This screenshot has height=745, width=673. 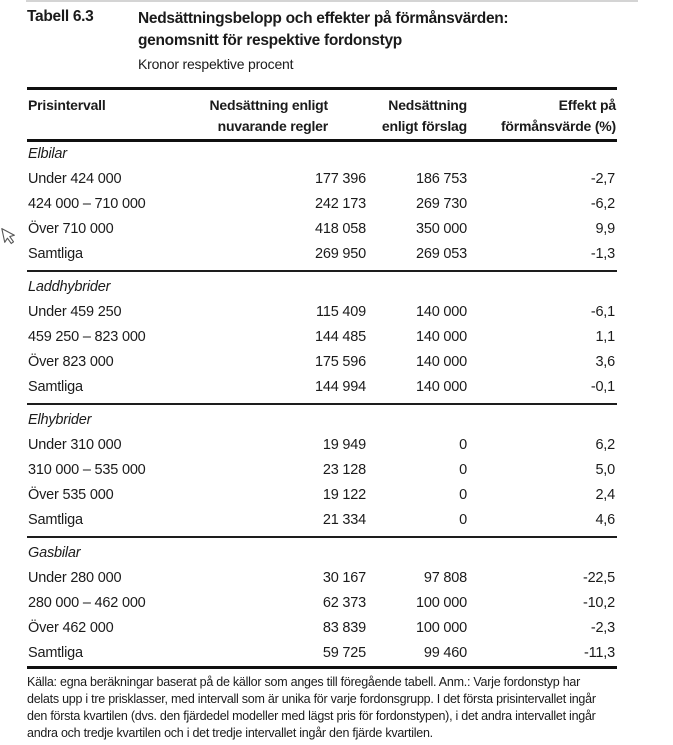 What do you see at coordinates (605, 520) in the screenshot?
I see `effect-cell: 4,6` at bounding box center [605, 520].